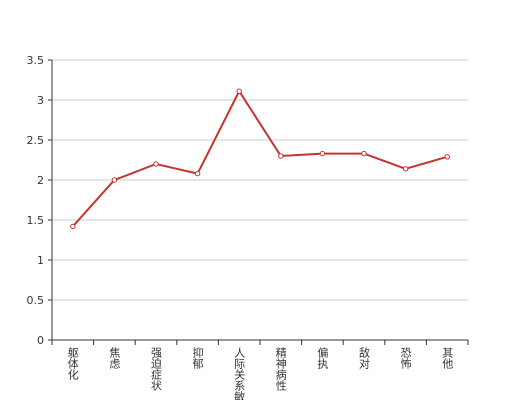 The height and width of the screenshot is (400, 520). Describe the element at coordinates (36, 220) in the screenshot. I see `y-tick-label: 1.5` at that location.